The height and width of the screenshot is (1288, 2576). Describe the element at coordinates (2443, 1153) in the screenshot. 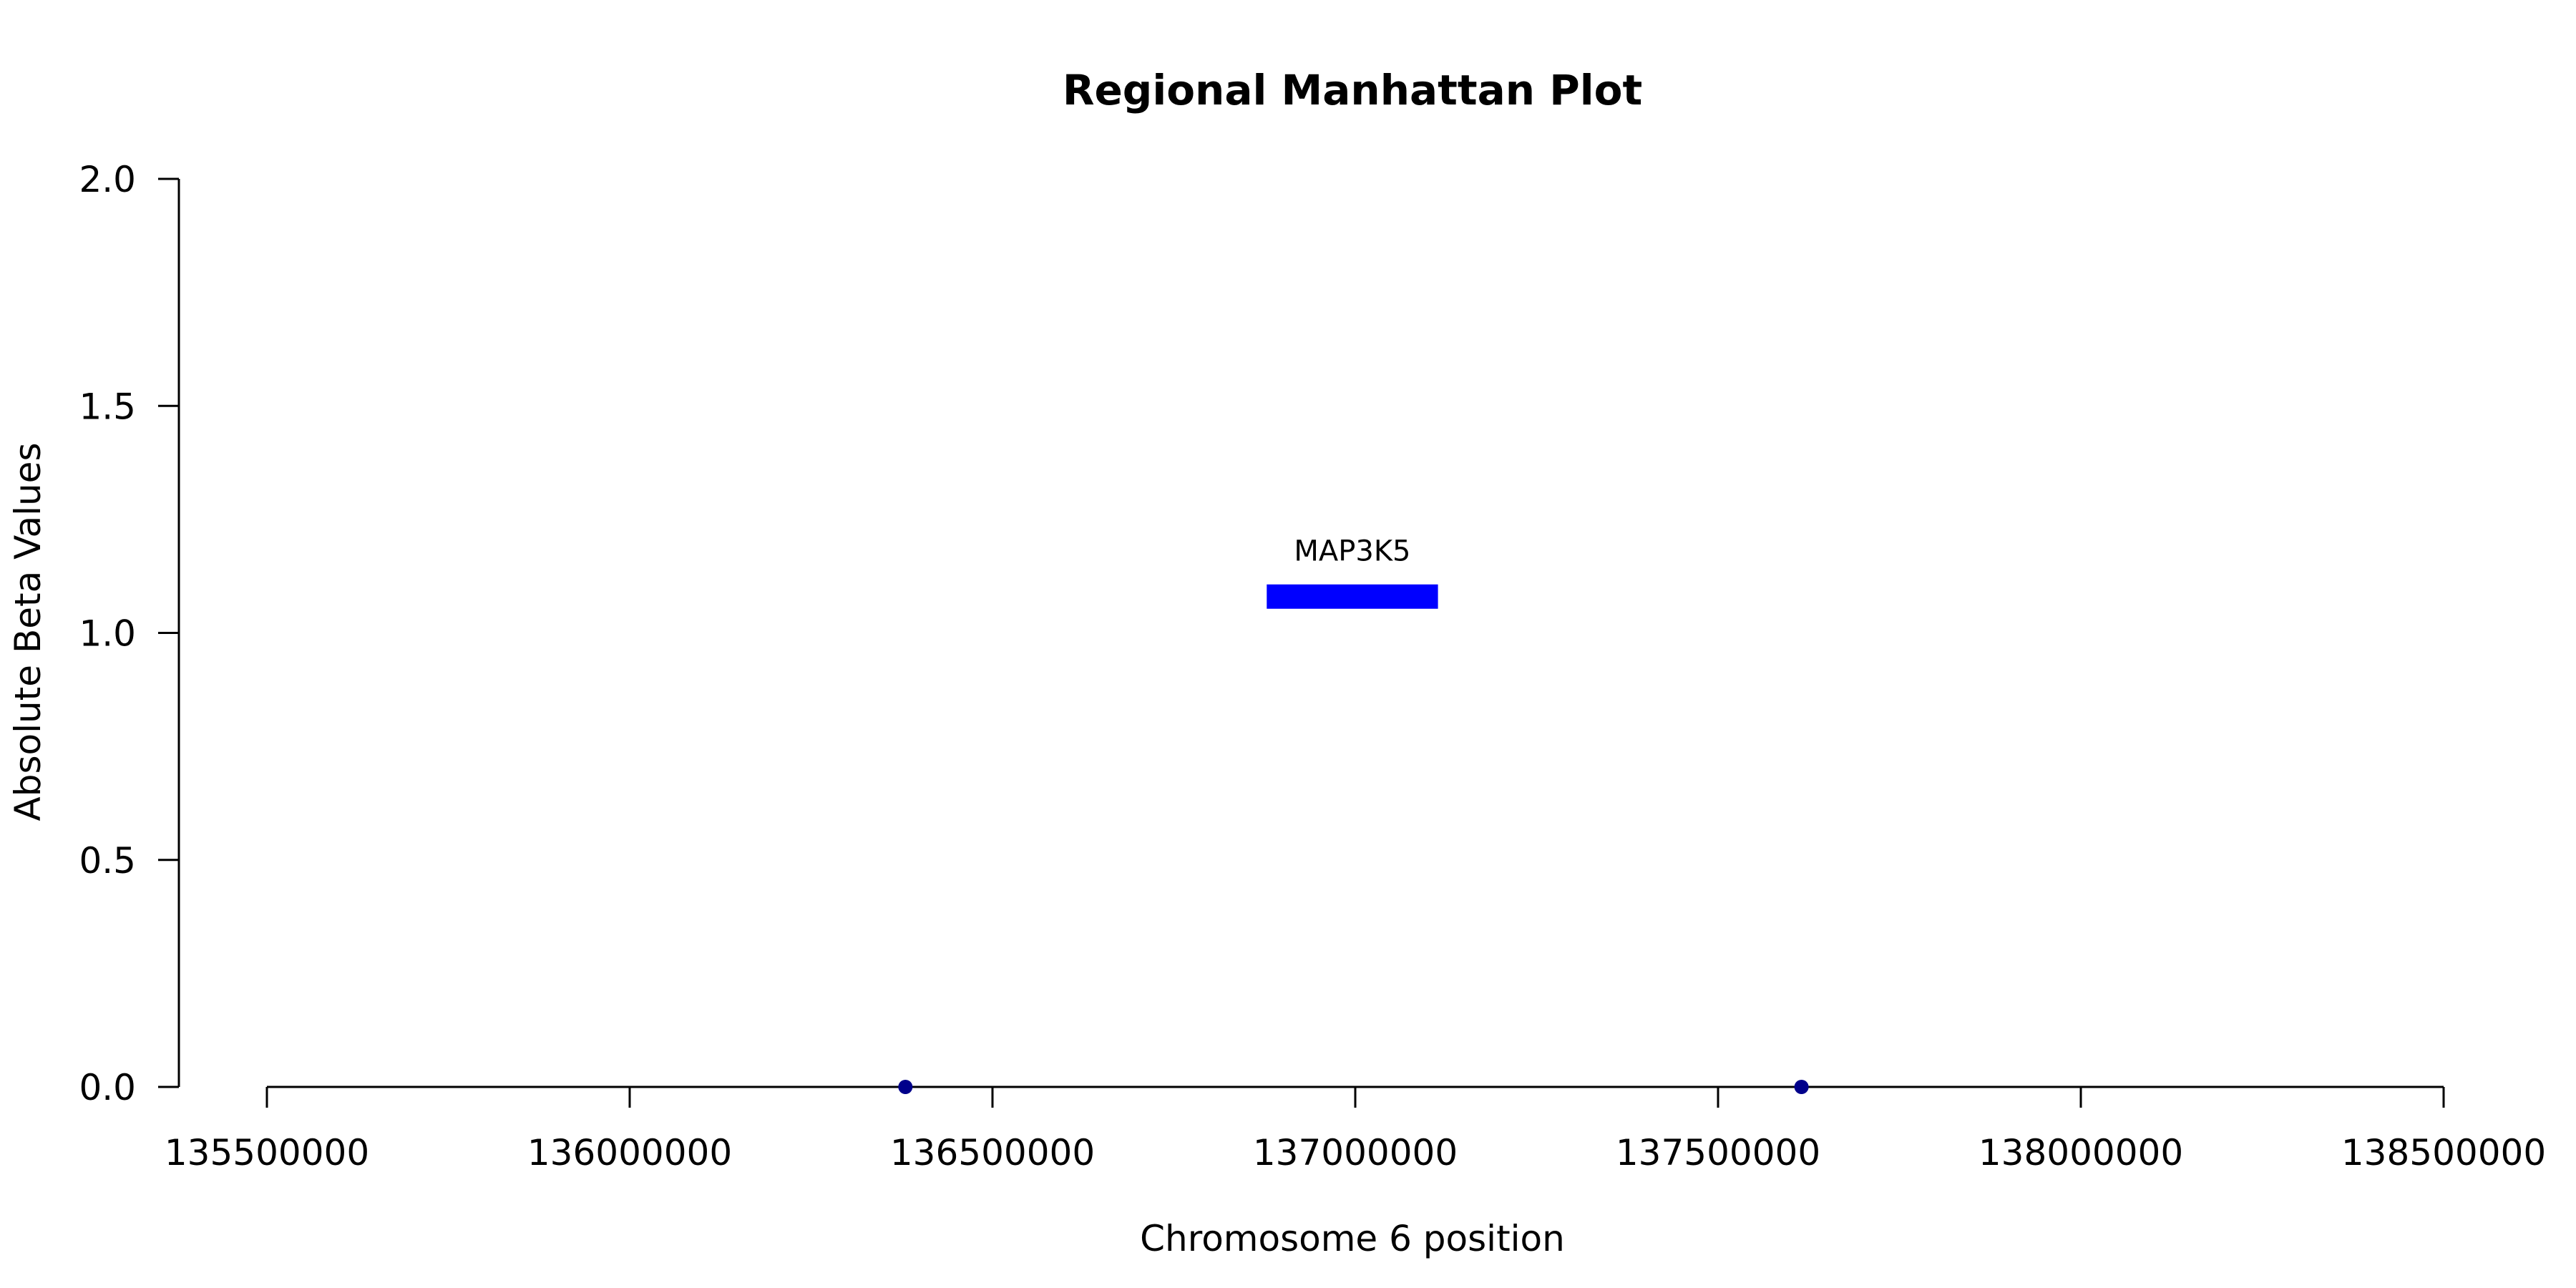

I see `x-tick-label: 138500000` at that location.